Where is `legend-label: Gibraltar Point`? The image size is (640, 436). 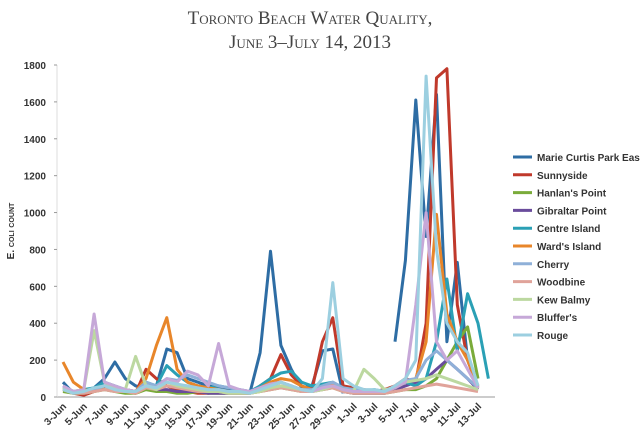
legend-label: Gibraltar Point is located at coordinates (572, 211).